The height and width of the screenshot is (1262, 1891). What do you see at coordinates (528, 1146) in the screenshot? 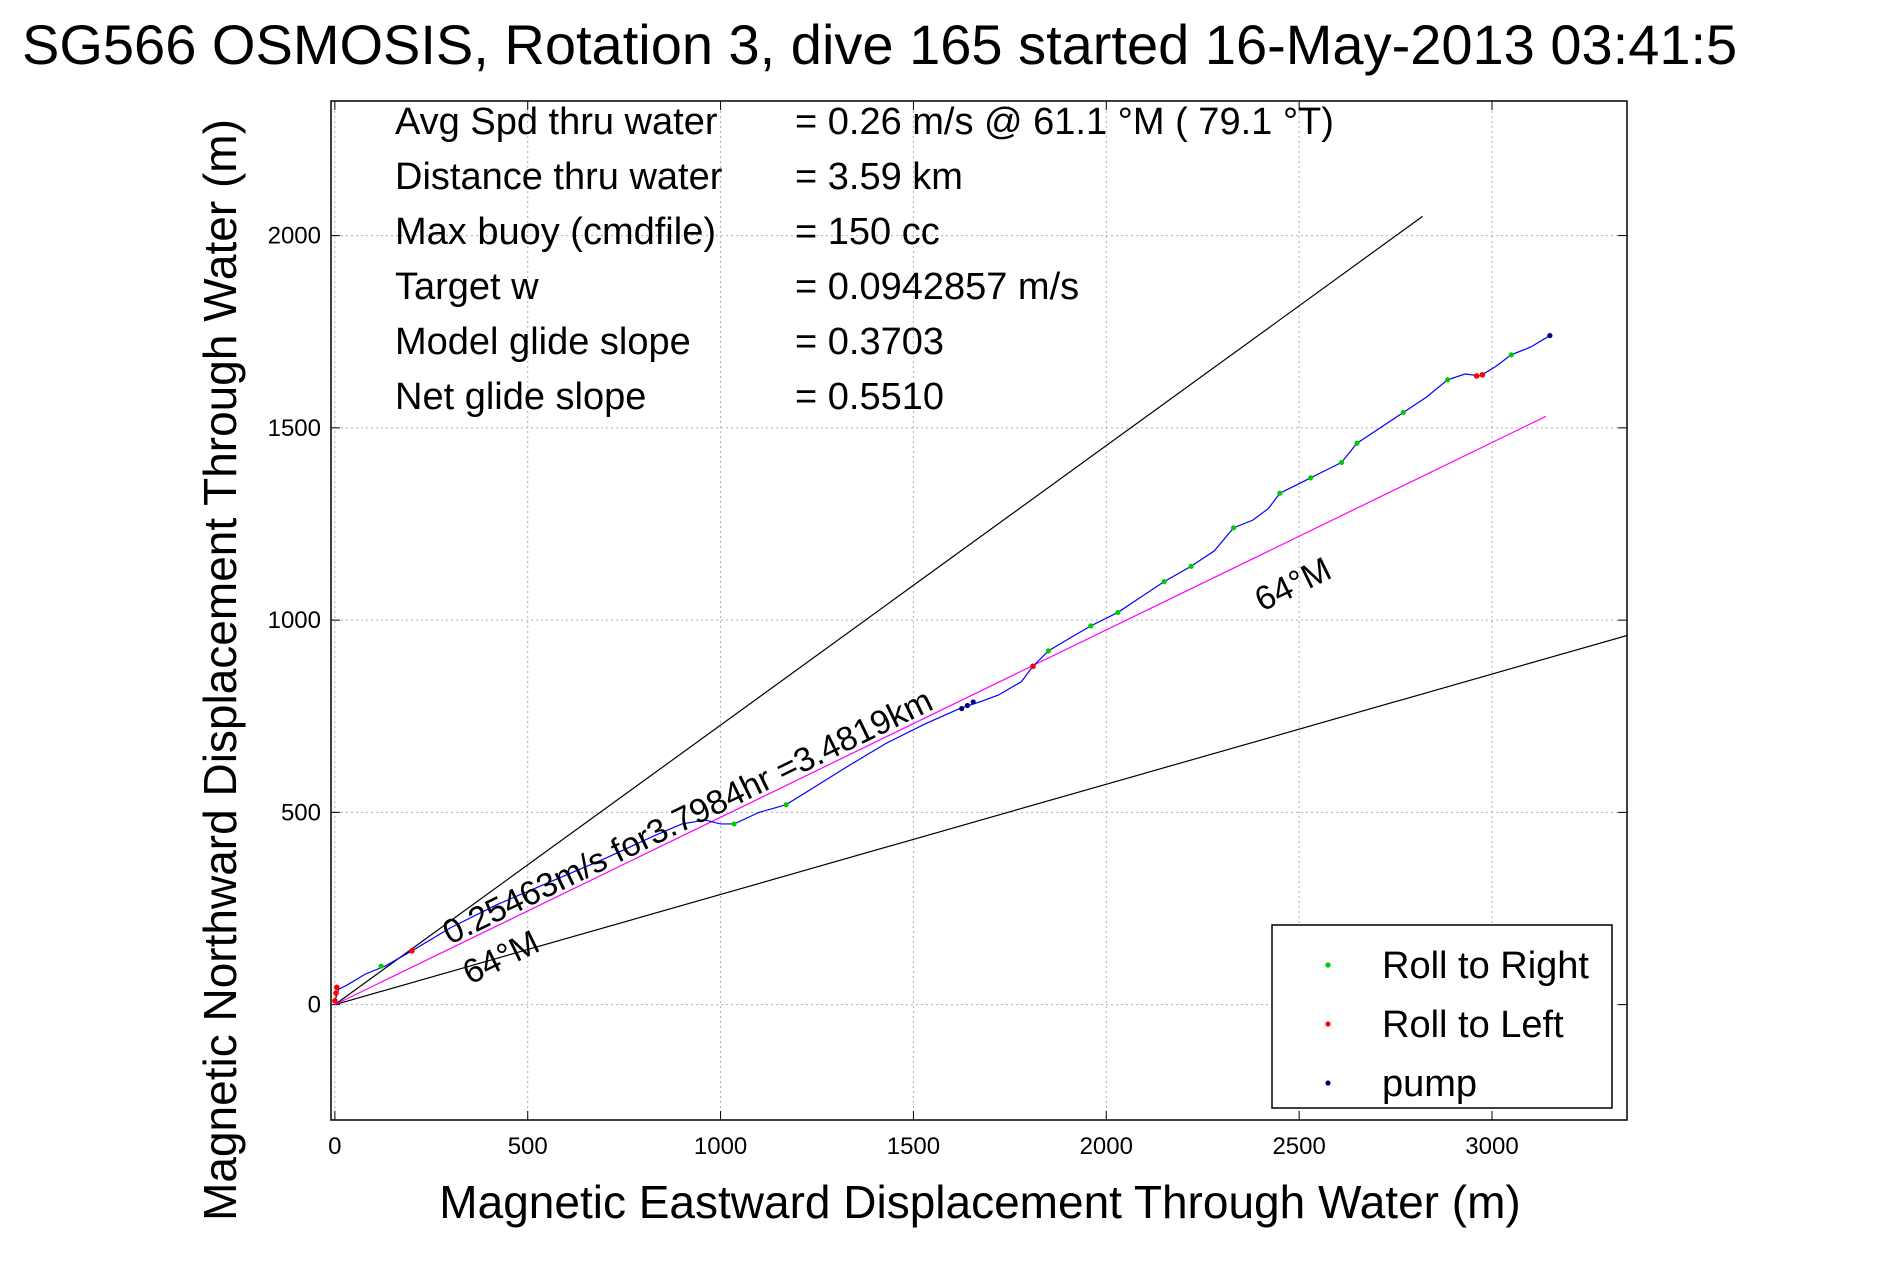
I see `x-tick-label: 500` at bounding box center [528, 1146].